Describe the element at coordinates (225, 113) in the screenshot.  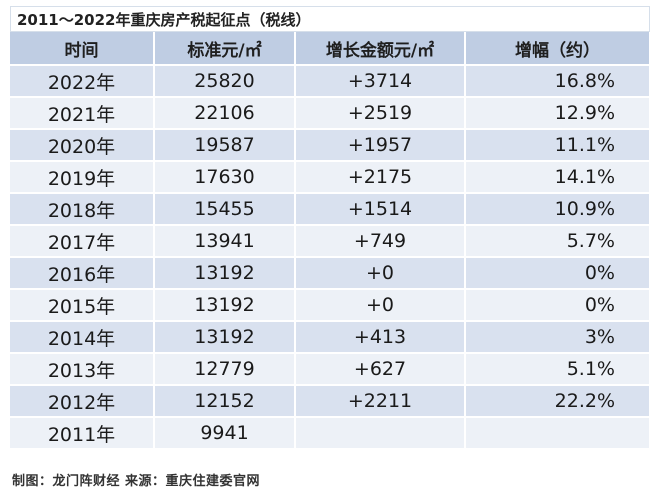
I see `cell-standard: 22106` at that location.